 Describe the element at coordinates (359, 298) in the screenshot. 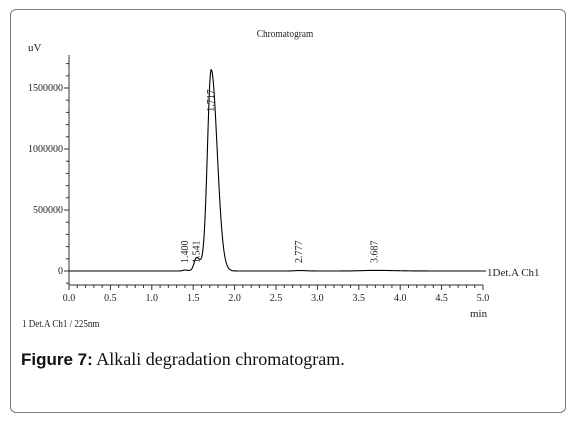

I see `x-tick-label: 3.5` at that location.